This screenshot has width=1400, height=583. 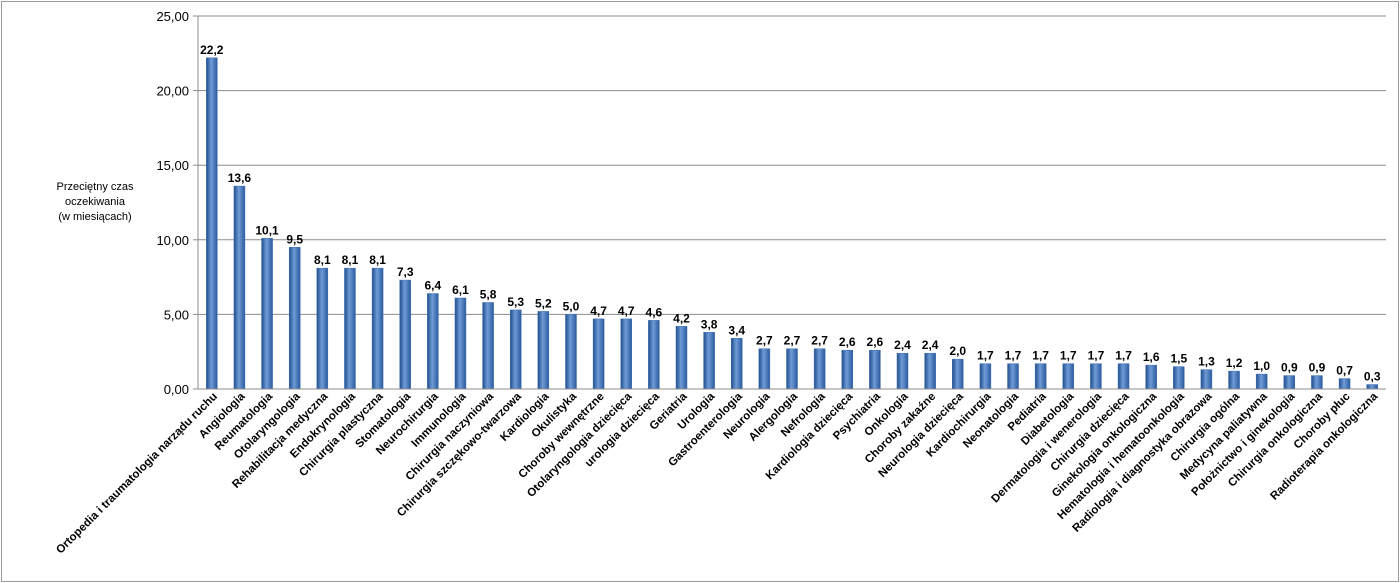 I want to click on data-label: 6,1, so click(x=460, y=290).